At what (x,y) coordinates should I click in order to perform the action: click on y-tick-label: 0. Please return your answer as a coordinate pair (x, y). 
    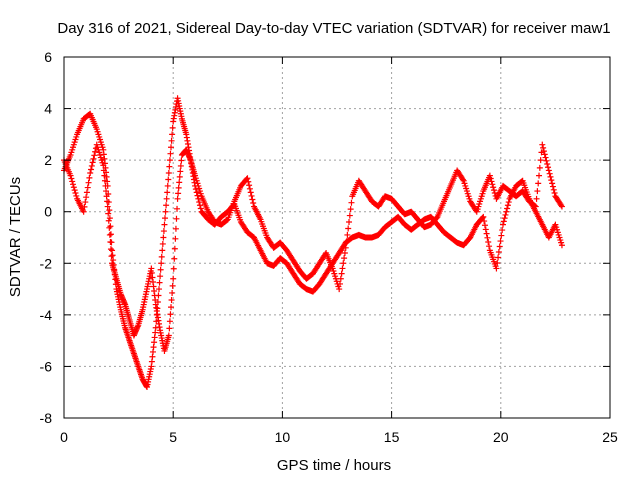
    Looking at the image, I should click on (48, 212).